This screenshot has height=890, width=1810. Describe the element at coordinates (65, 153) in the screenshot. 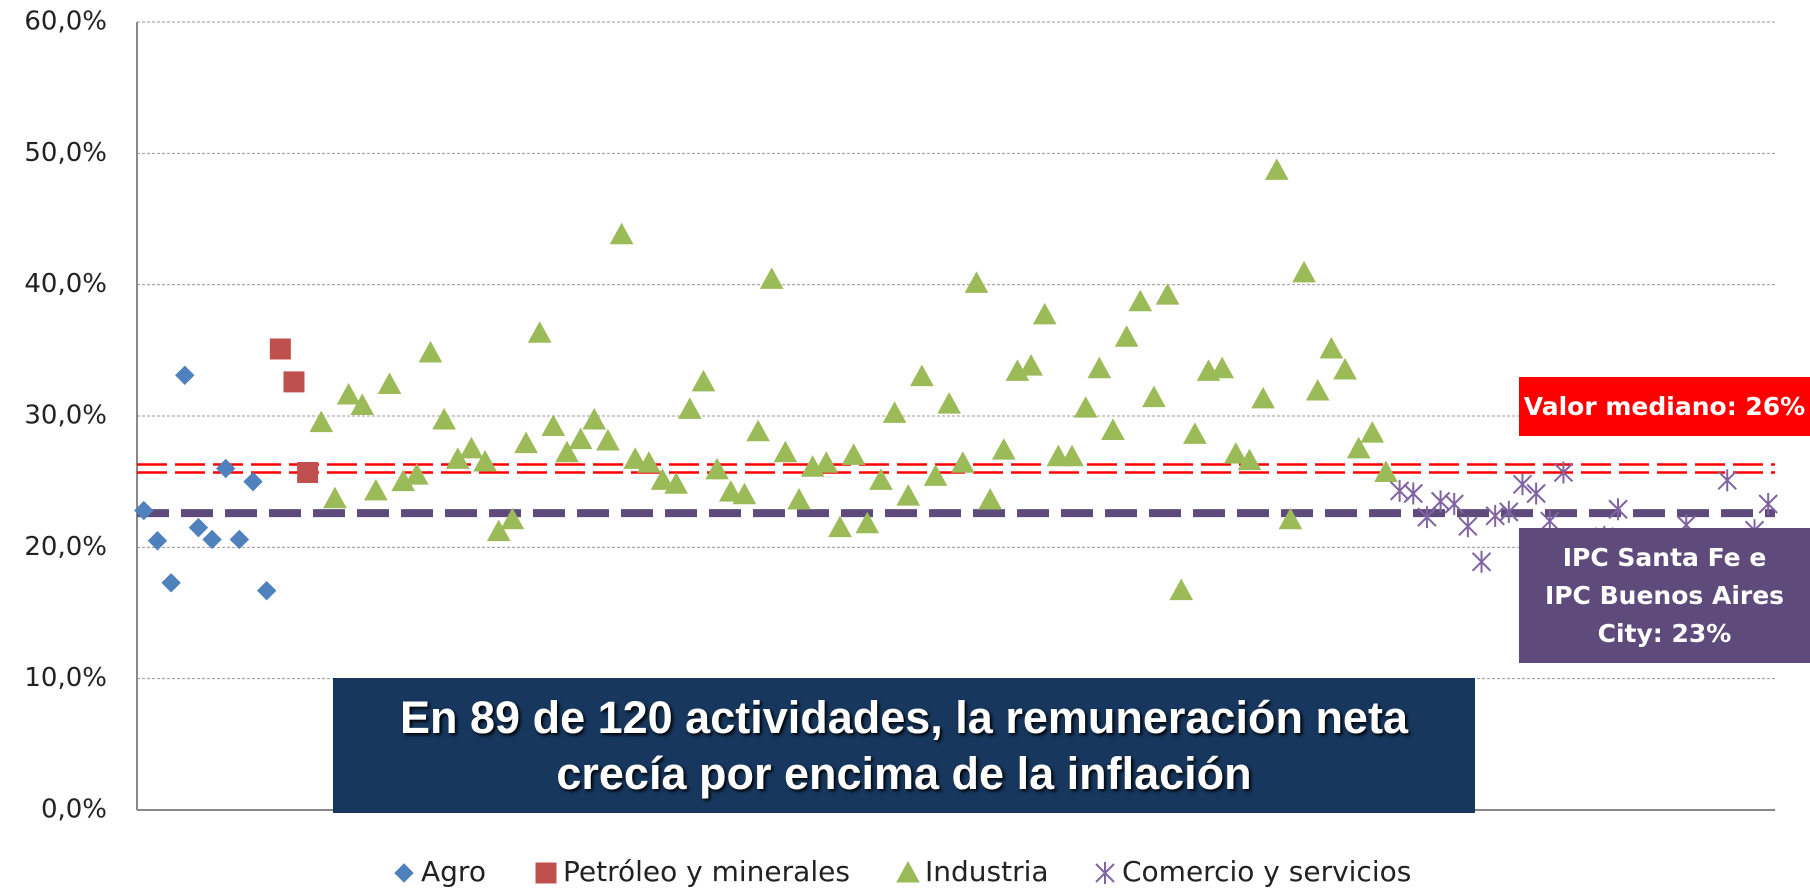

I see `y-tick-label: 50,0%` at that location.